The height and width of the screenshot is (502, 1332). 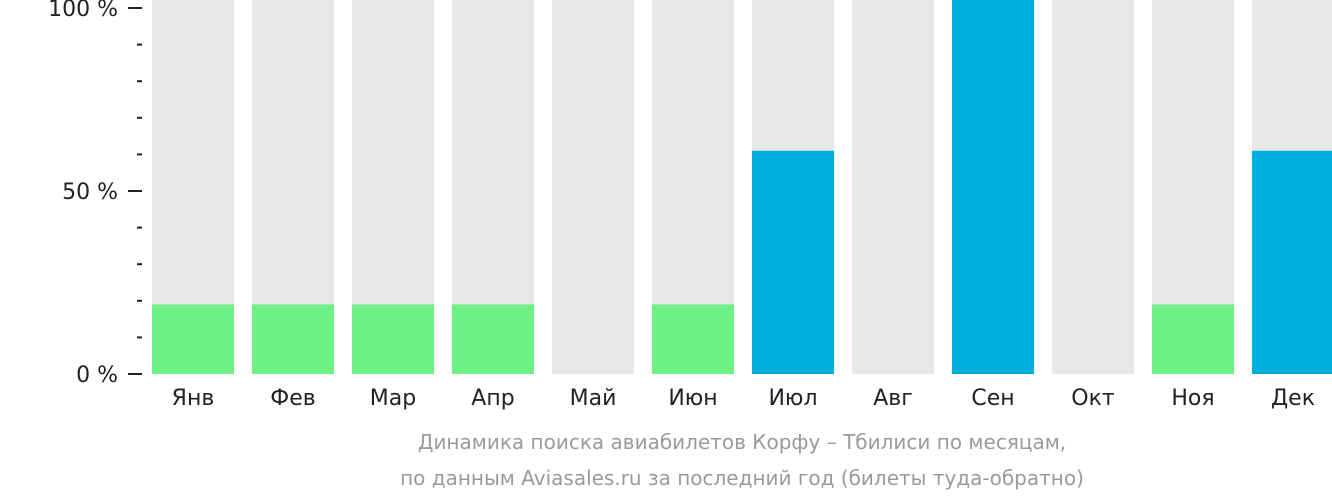 I want to click on y-tick-label-2: 50 %, so click(x=90, y=192).